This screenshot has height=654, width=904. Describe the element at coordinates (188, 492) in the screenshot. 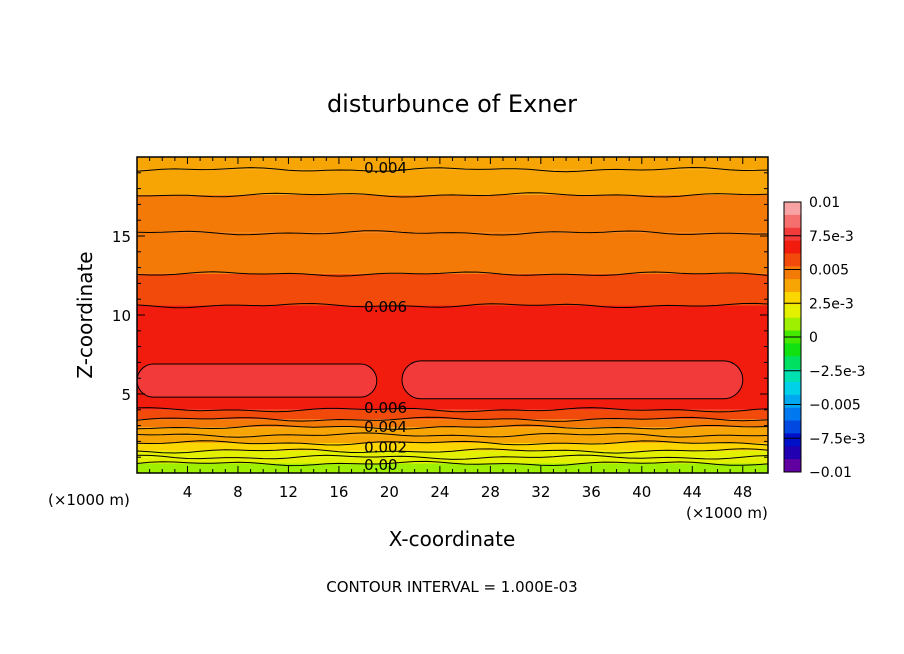

I see `x-tick-label: 4` at that location.